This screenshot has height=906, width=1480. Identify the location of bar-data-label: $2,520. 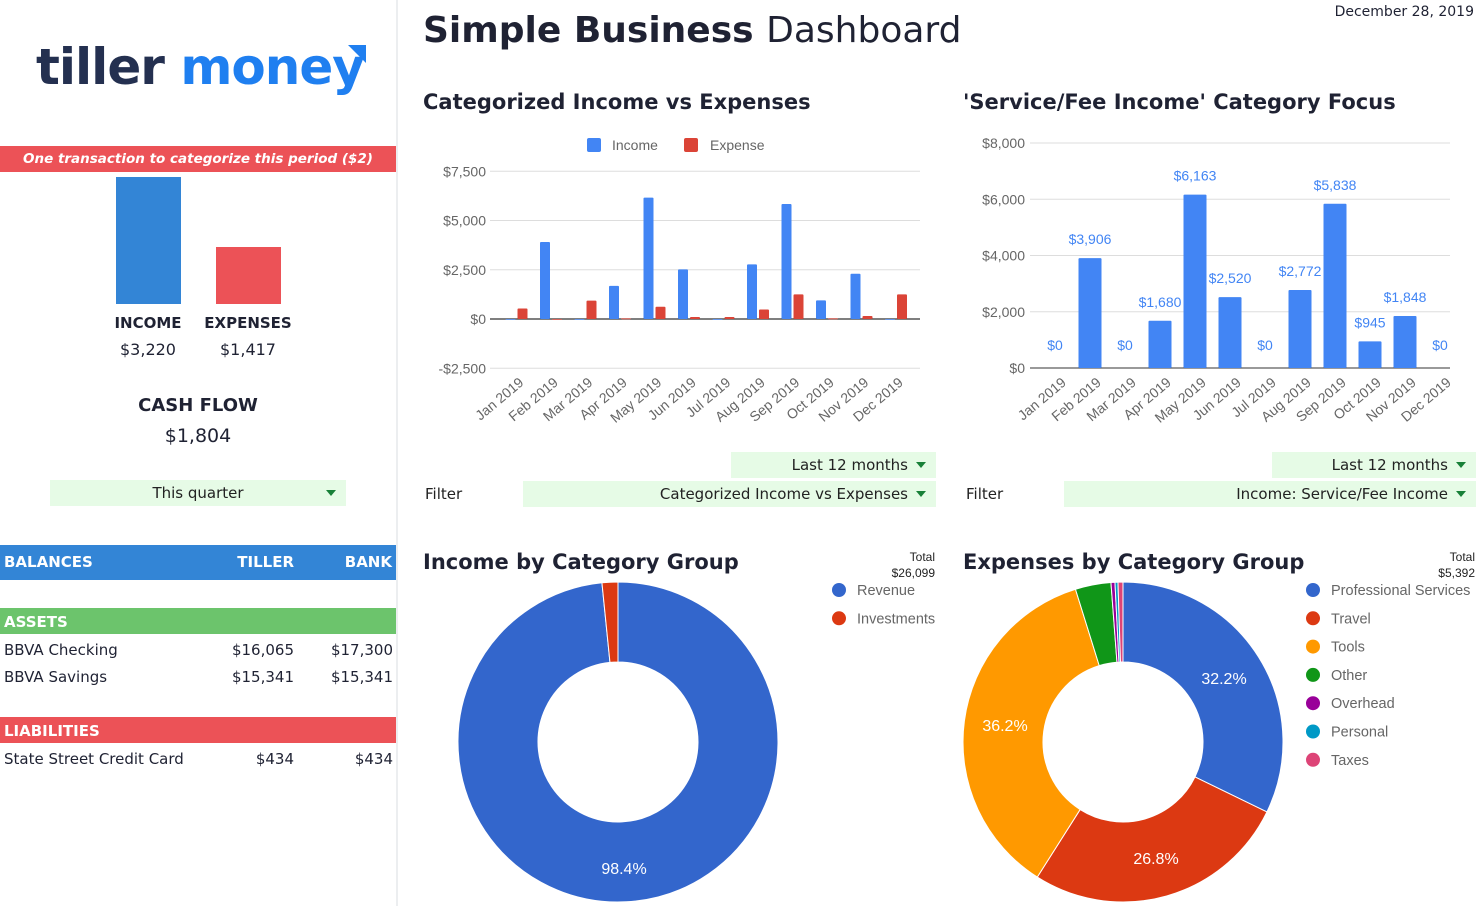
(1230, 278).